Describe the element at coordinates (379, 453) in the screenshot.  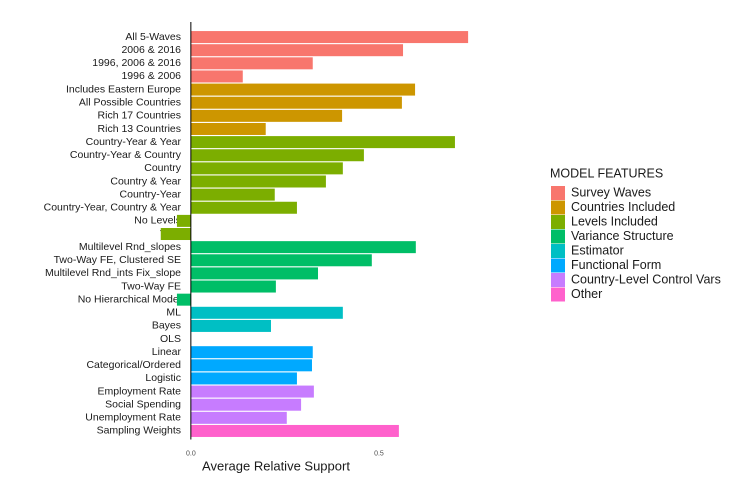
I see `x-tick-label: 0.5` at that location.